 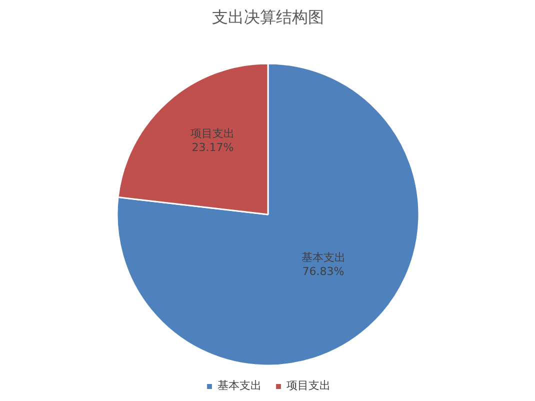 What do you see at coordinates (268, 17) in the screenshot?
I see `chart-title: 支出决算结构图` at bounding box center [268, 17].